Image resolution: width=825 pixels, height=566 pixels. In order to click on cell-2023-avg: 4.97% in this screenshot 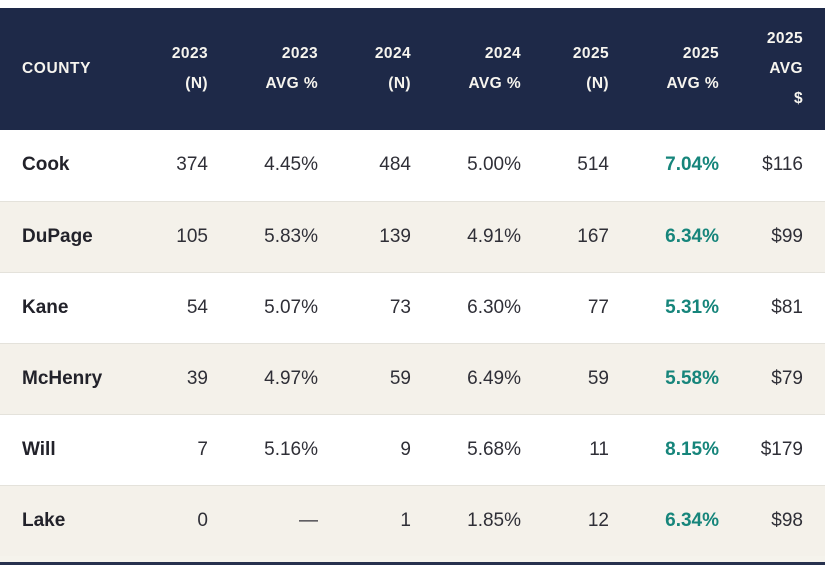, I will do `click(283, 378)`.